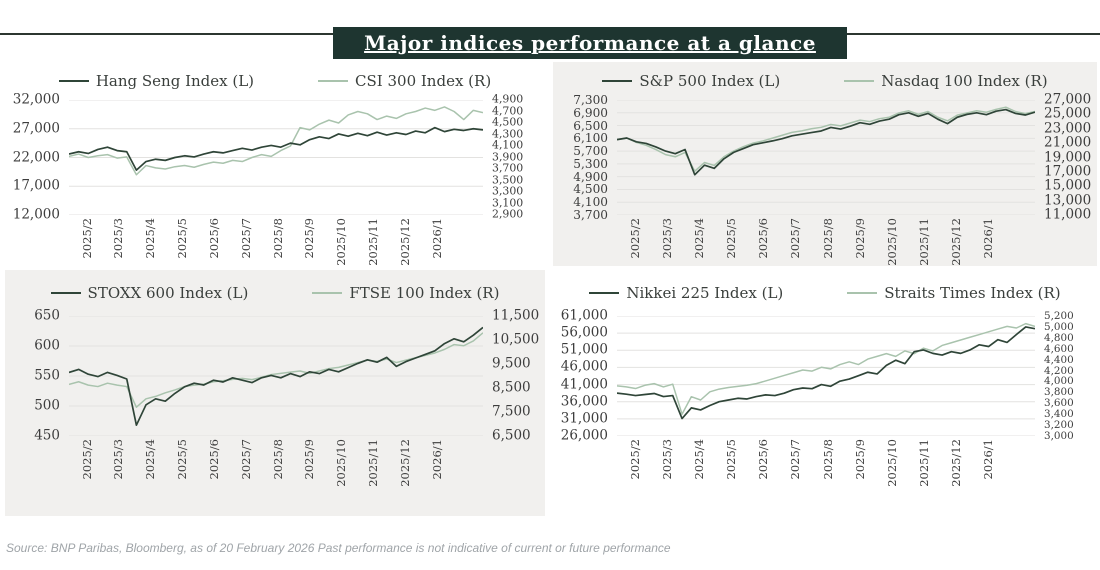 Image resolution: width=1100 pixels, height=570 pixels. What do you see at coordinates (590, 43) in the screenshot?
I see `page-title: Major indices performance at a glance` at bounding box center [590, 43].